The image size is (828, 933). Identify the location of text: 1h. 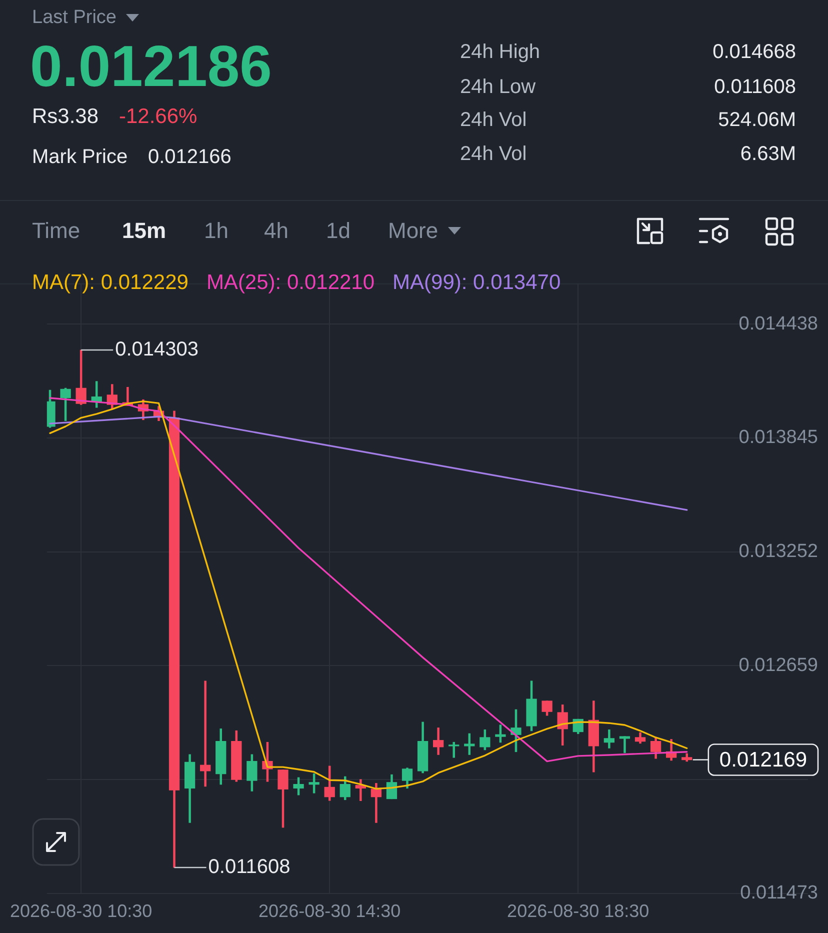
(216, 231).